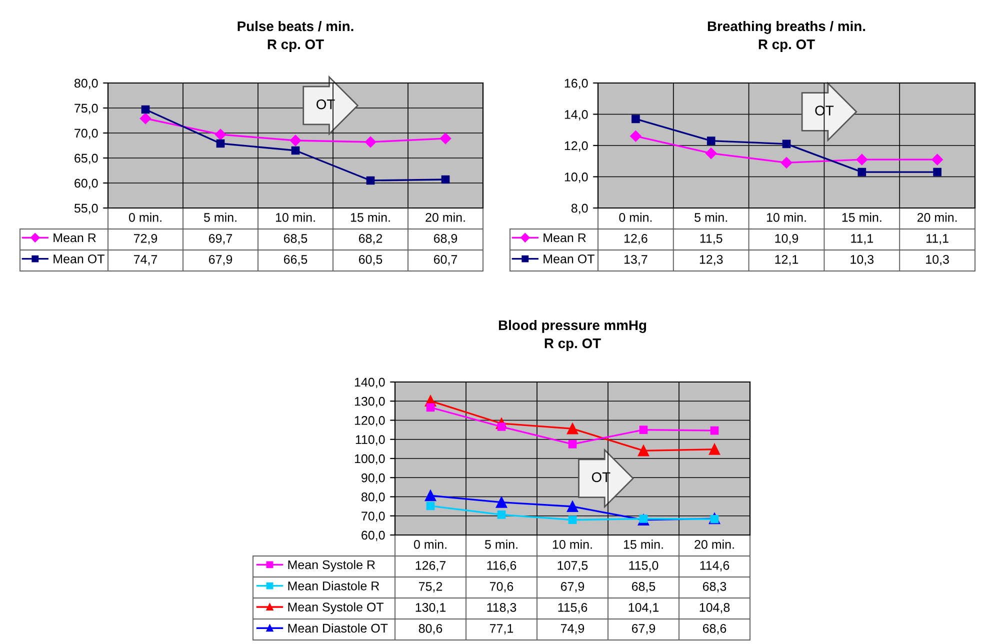 This screenshot has height=644, width=985. I want to click on legend-label: Mean Systole R, so click(331, 566).